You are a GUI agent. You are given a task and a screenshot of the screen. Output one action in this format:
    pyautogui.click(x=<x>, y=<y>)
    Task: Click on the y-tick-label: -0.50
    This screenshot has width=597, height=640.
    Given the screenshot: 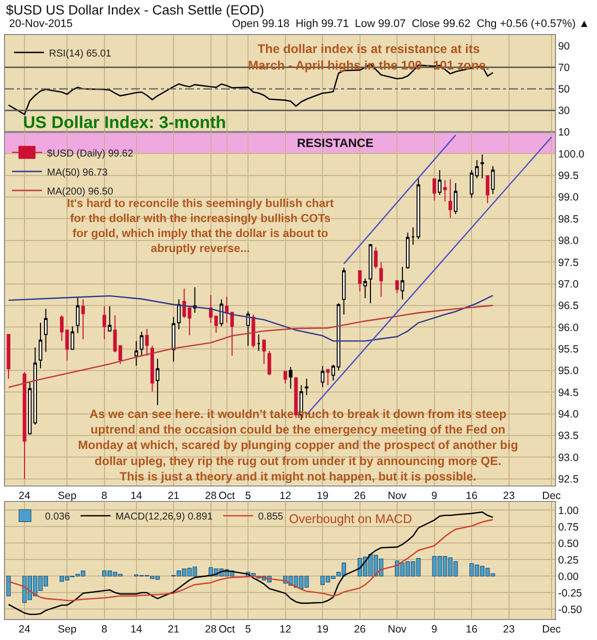 What is the action you would take?
    pyautogui.click(x=570, y=610)
    